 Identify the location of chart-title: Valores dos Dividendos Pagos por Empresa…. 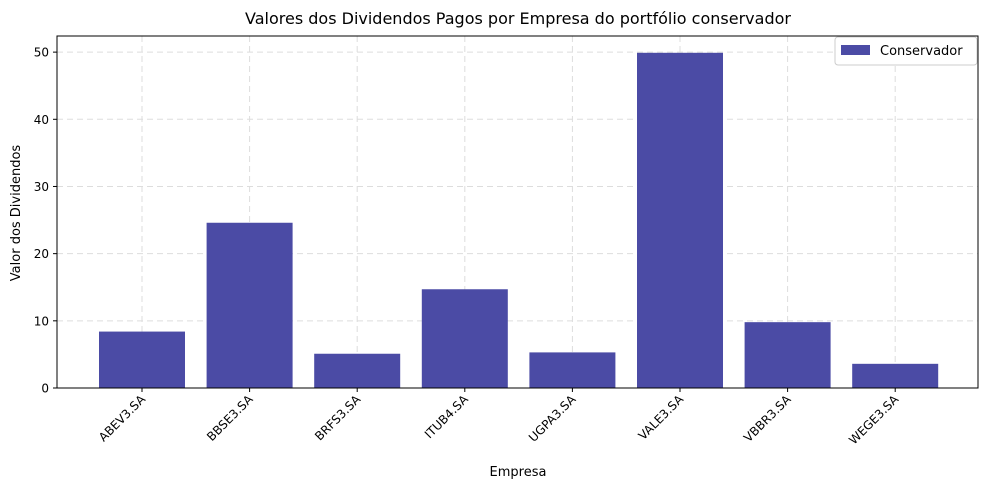
(518, 18).